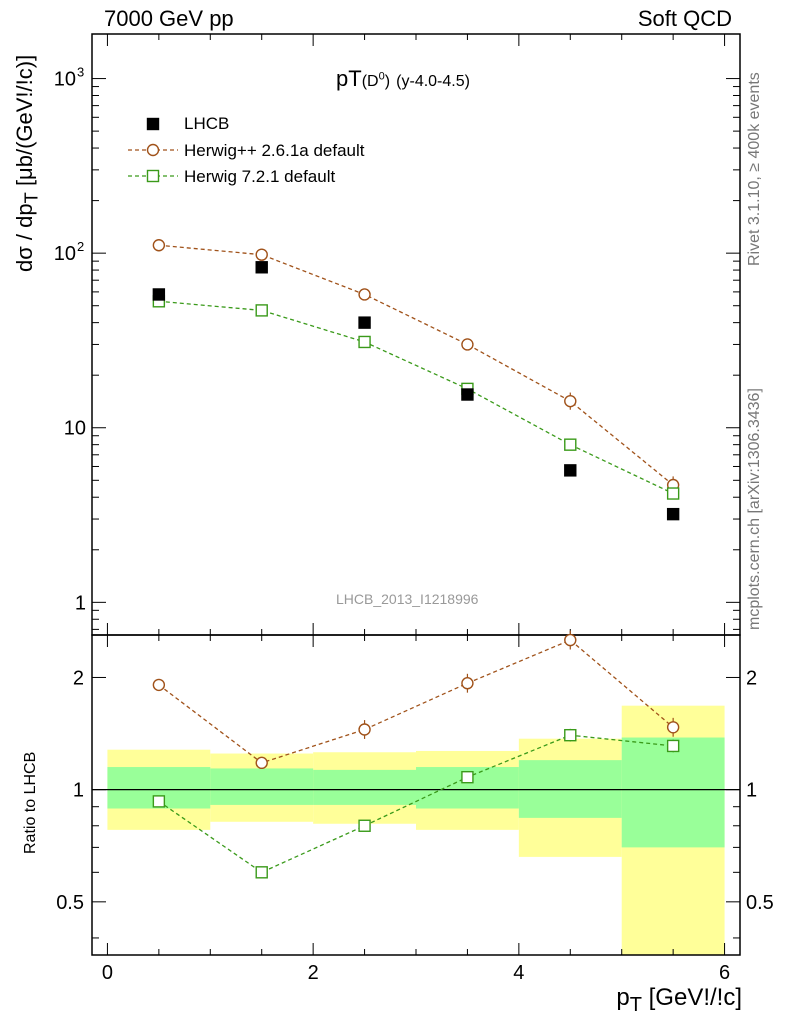 The width and height of the screenshot is (786, 1024). I want to click on main-y-tick-label: 1, so click(80, 603).